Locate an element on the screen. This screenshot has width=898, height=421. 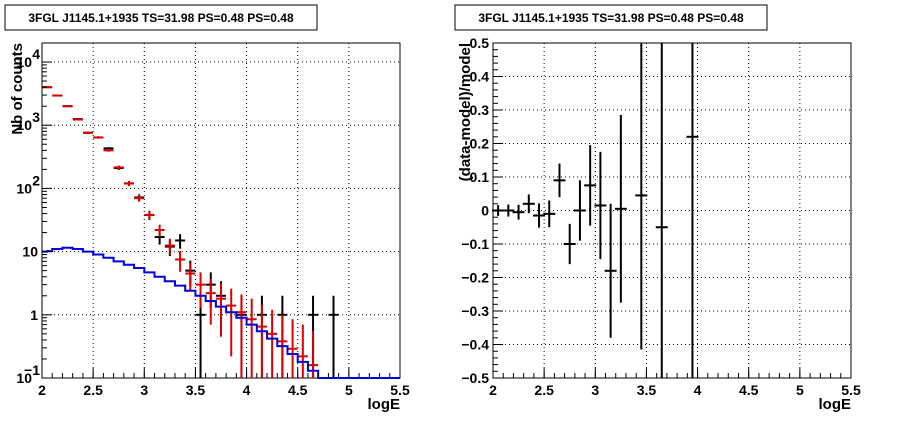
y-tick-label: 0.5 is located at coordinates (480, 43).